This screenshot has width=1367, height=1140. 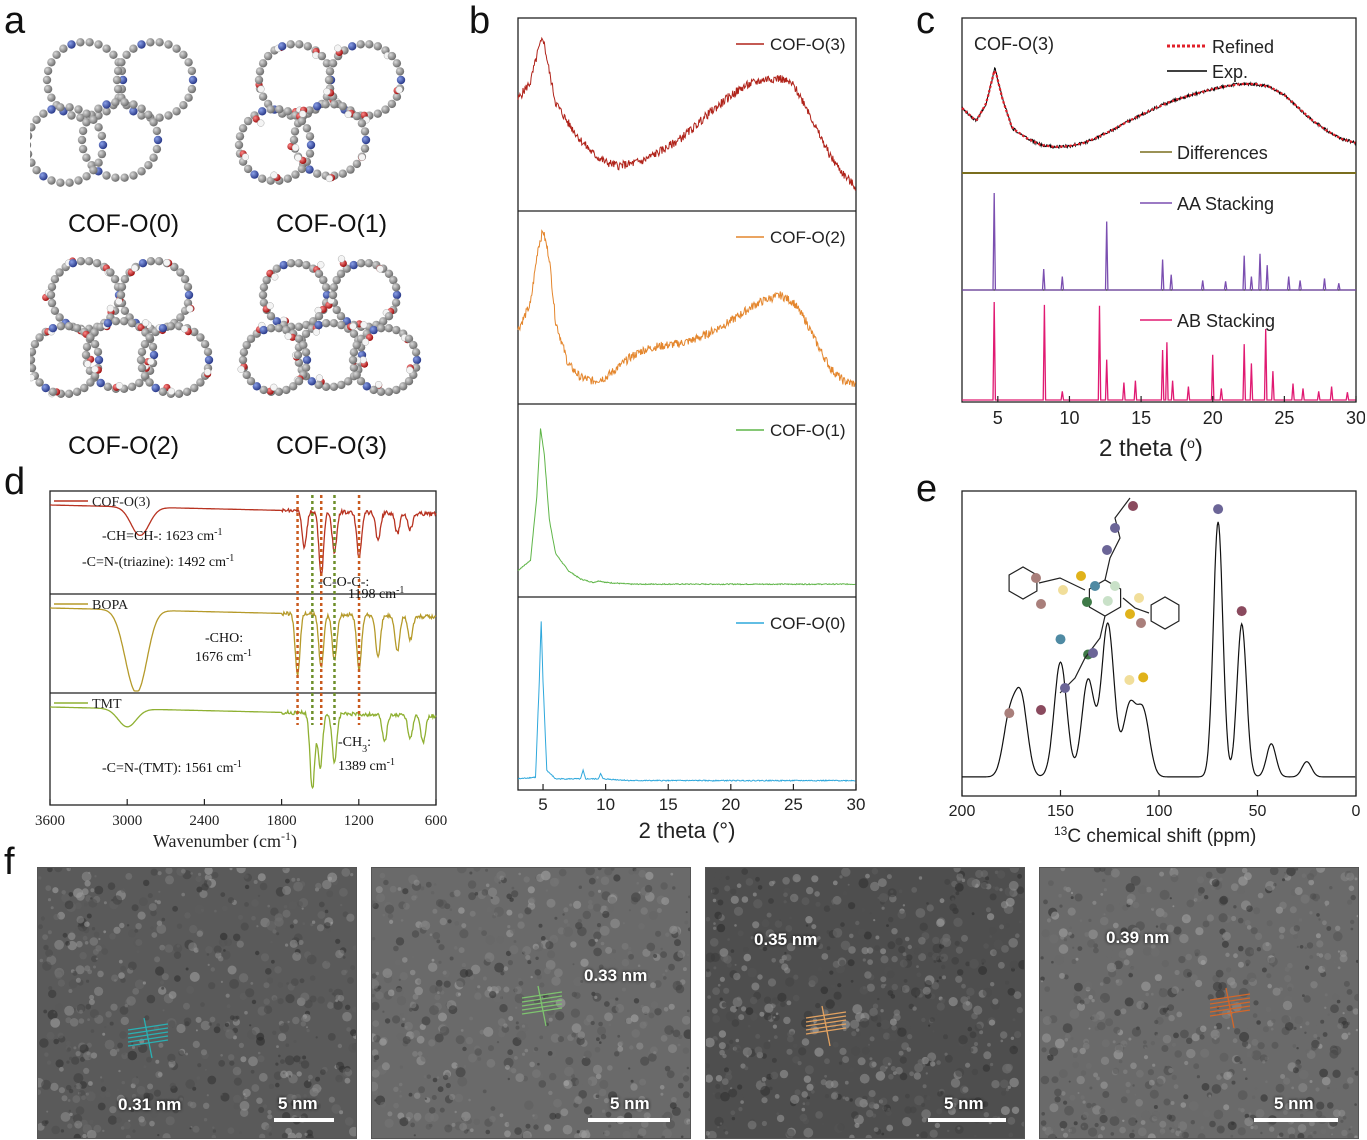 What do you see at coordinates (686, 308) in the screenshot?
I see `series-line` at bounding box center [686, 308].